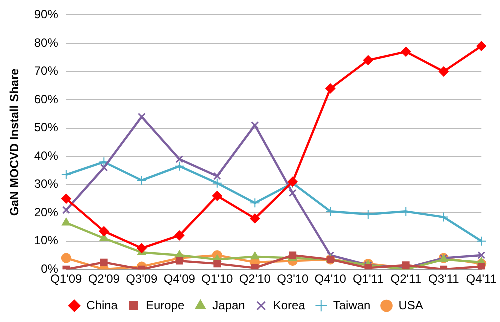 The image size is (500, 322). I want to click on y-tick-label: 90%, so click(46, 15).